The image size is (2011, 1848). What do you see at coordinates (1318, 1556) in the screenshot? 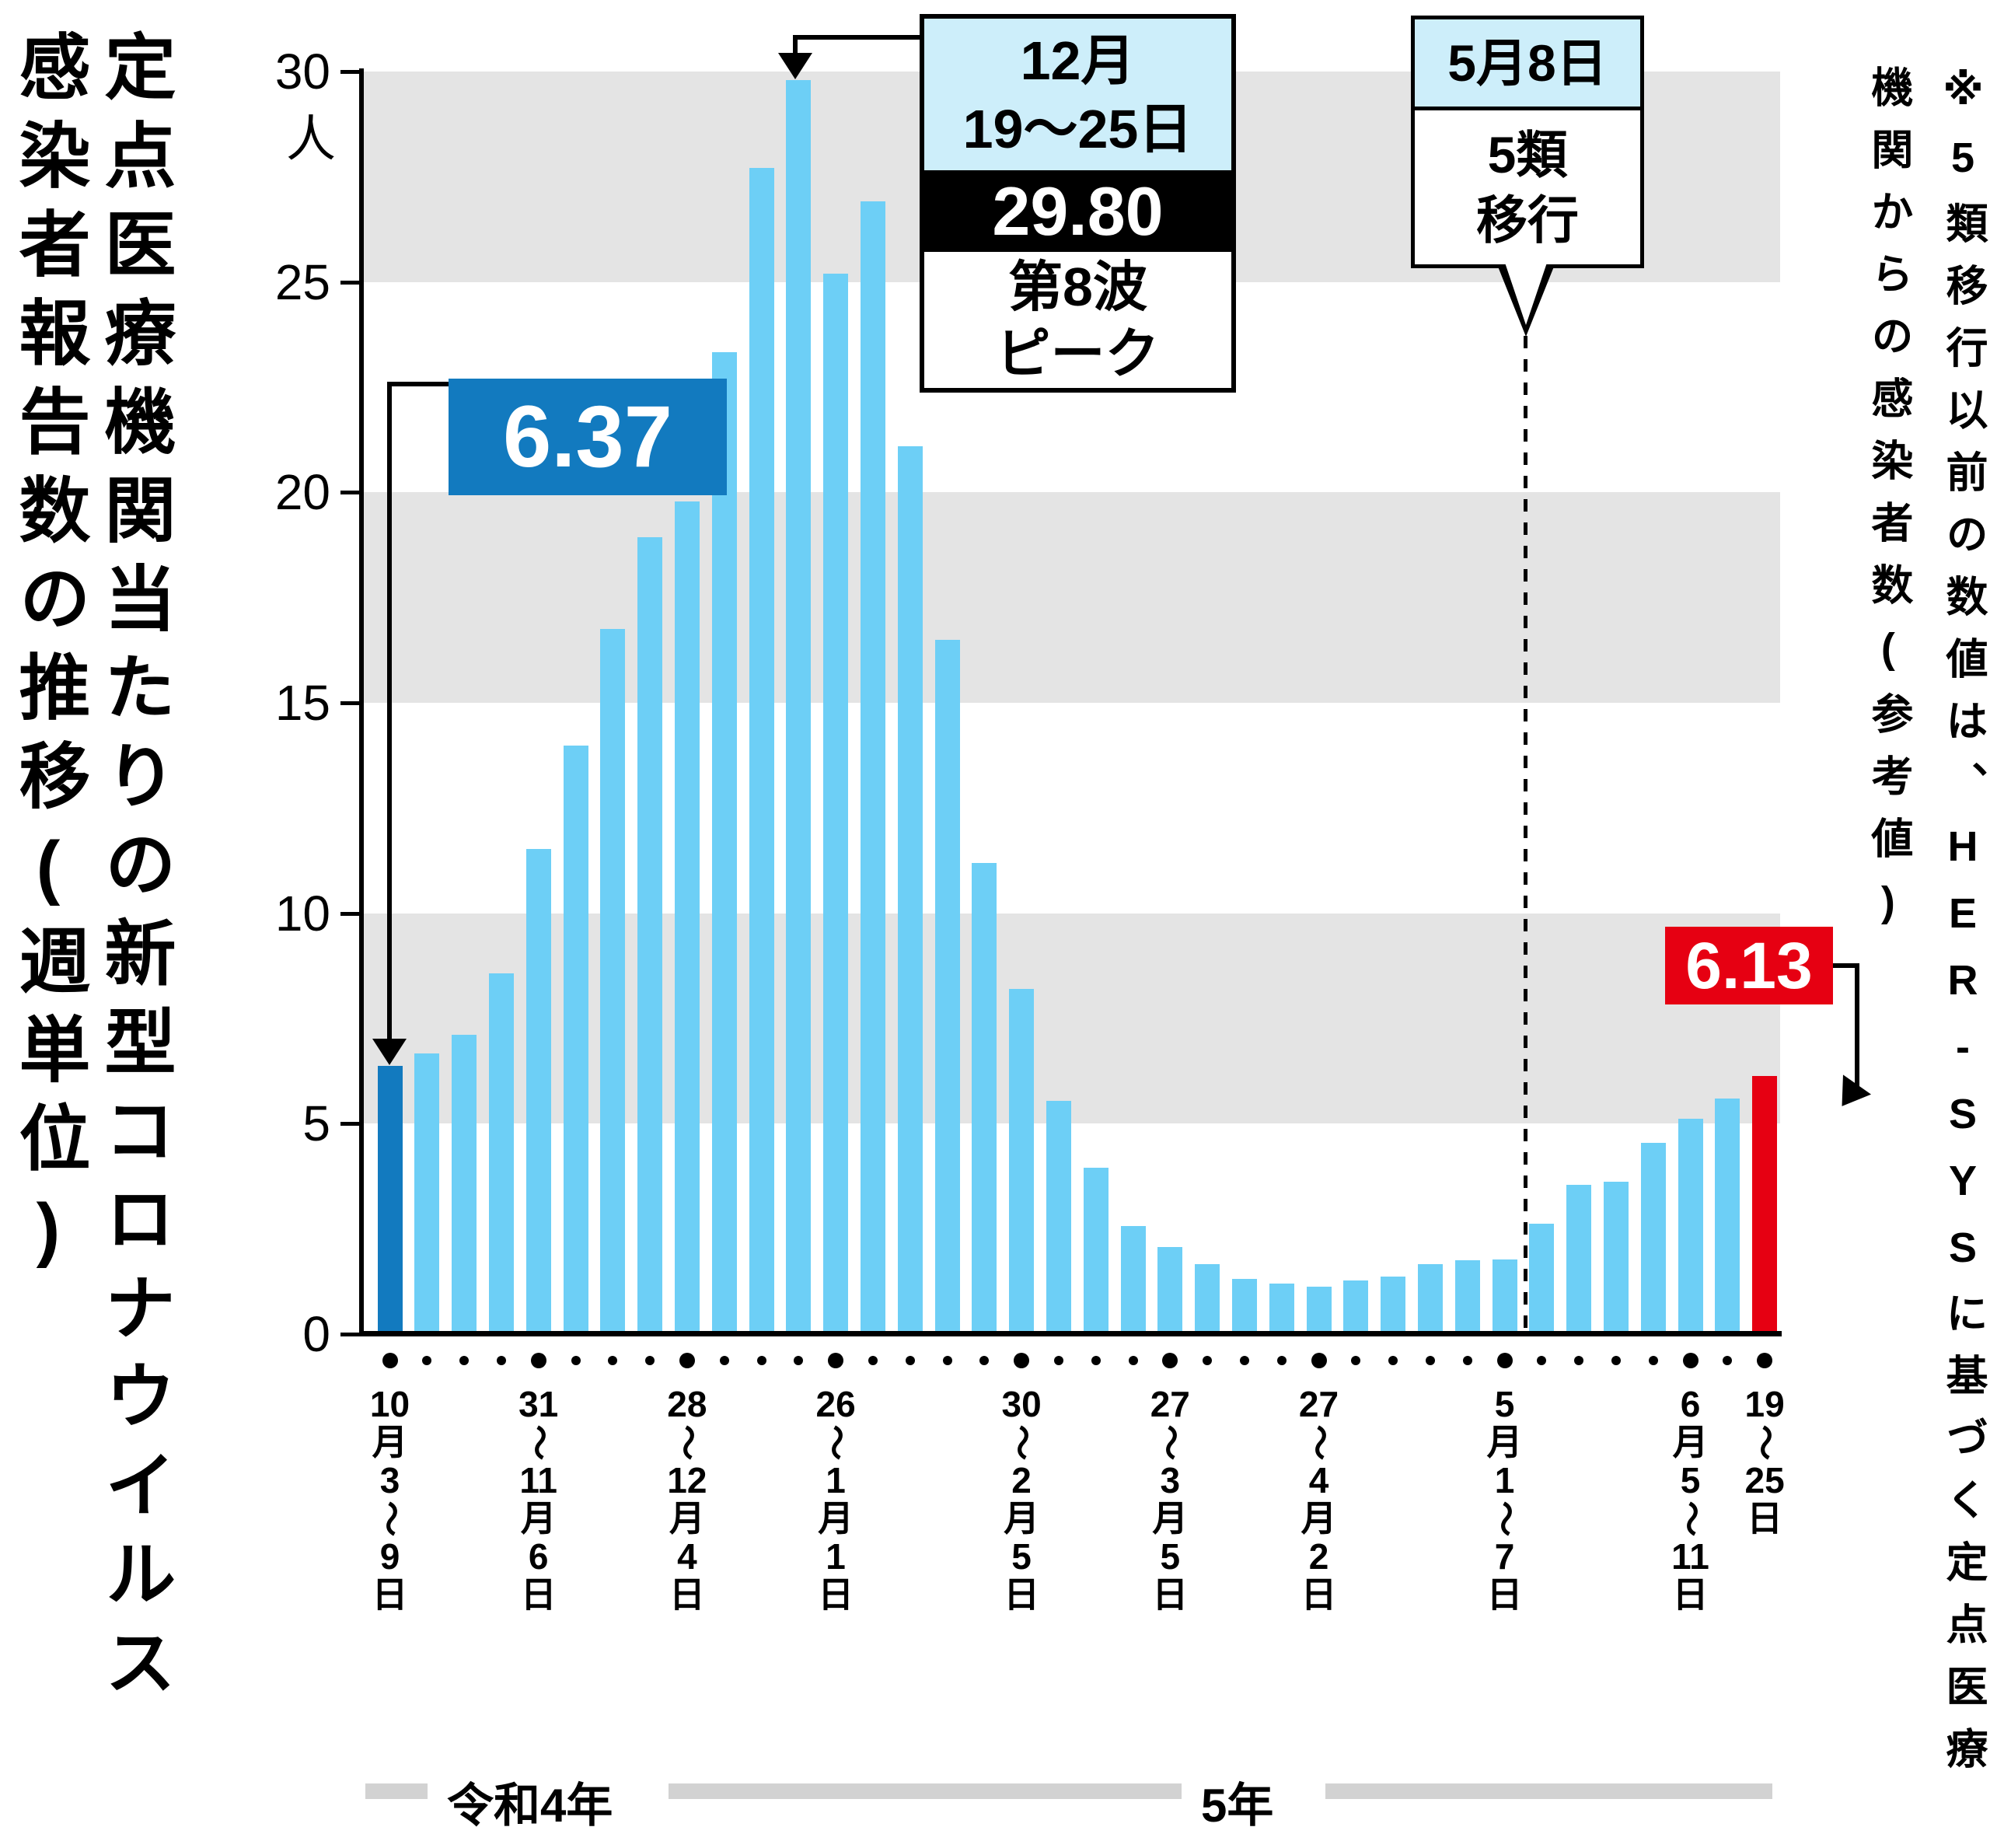
I see `date-label-segment: 2` at bounding box center [1318, 1556].